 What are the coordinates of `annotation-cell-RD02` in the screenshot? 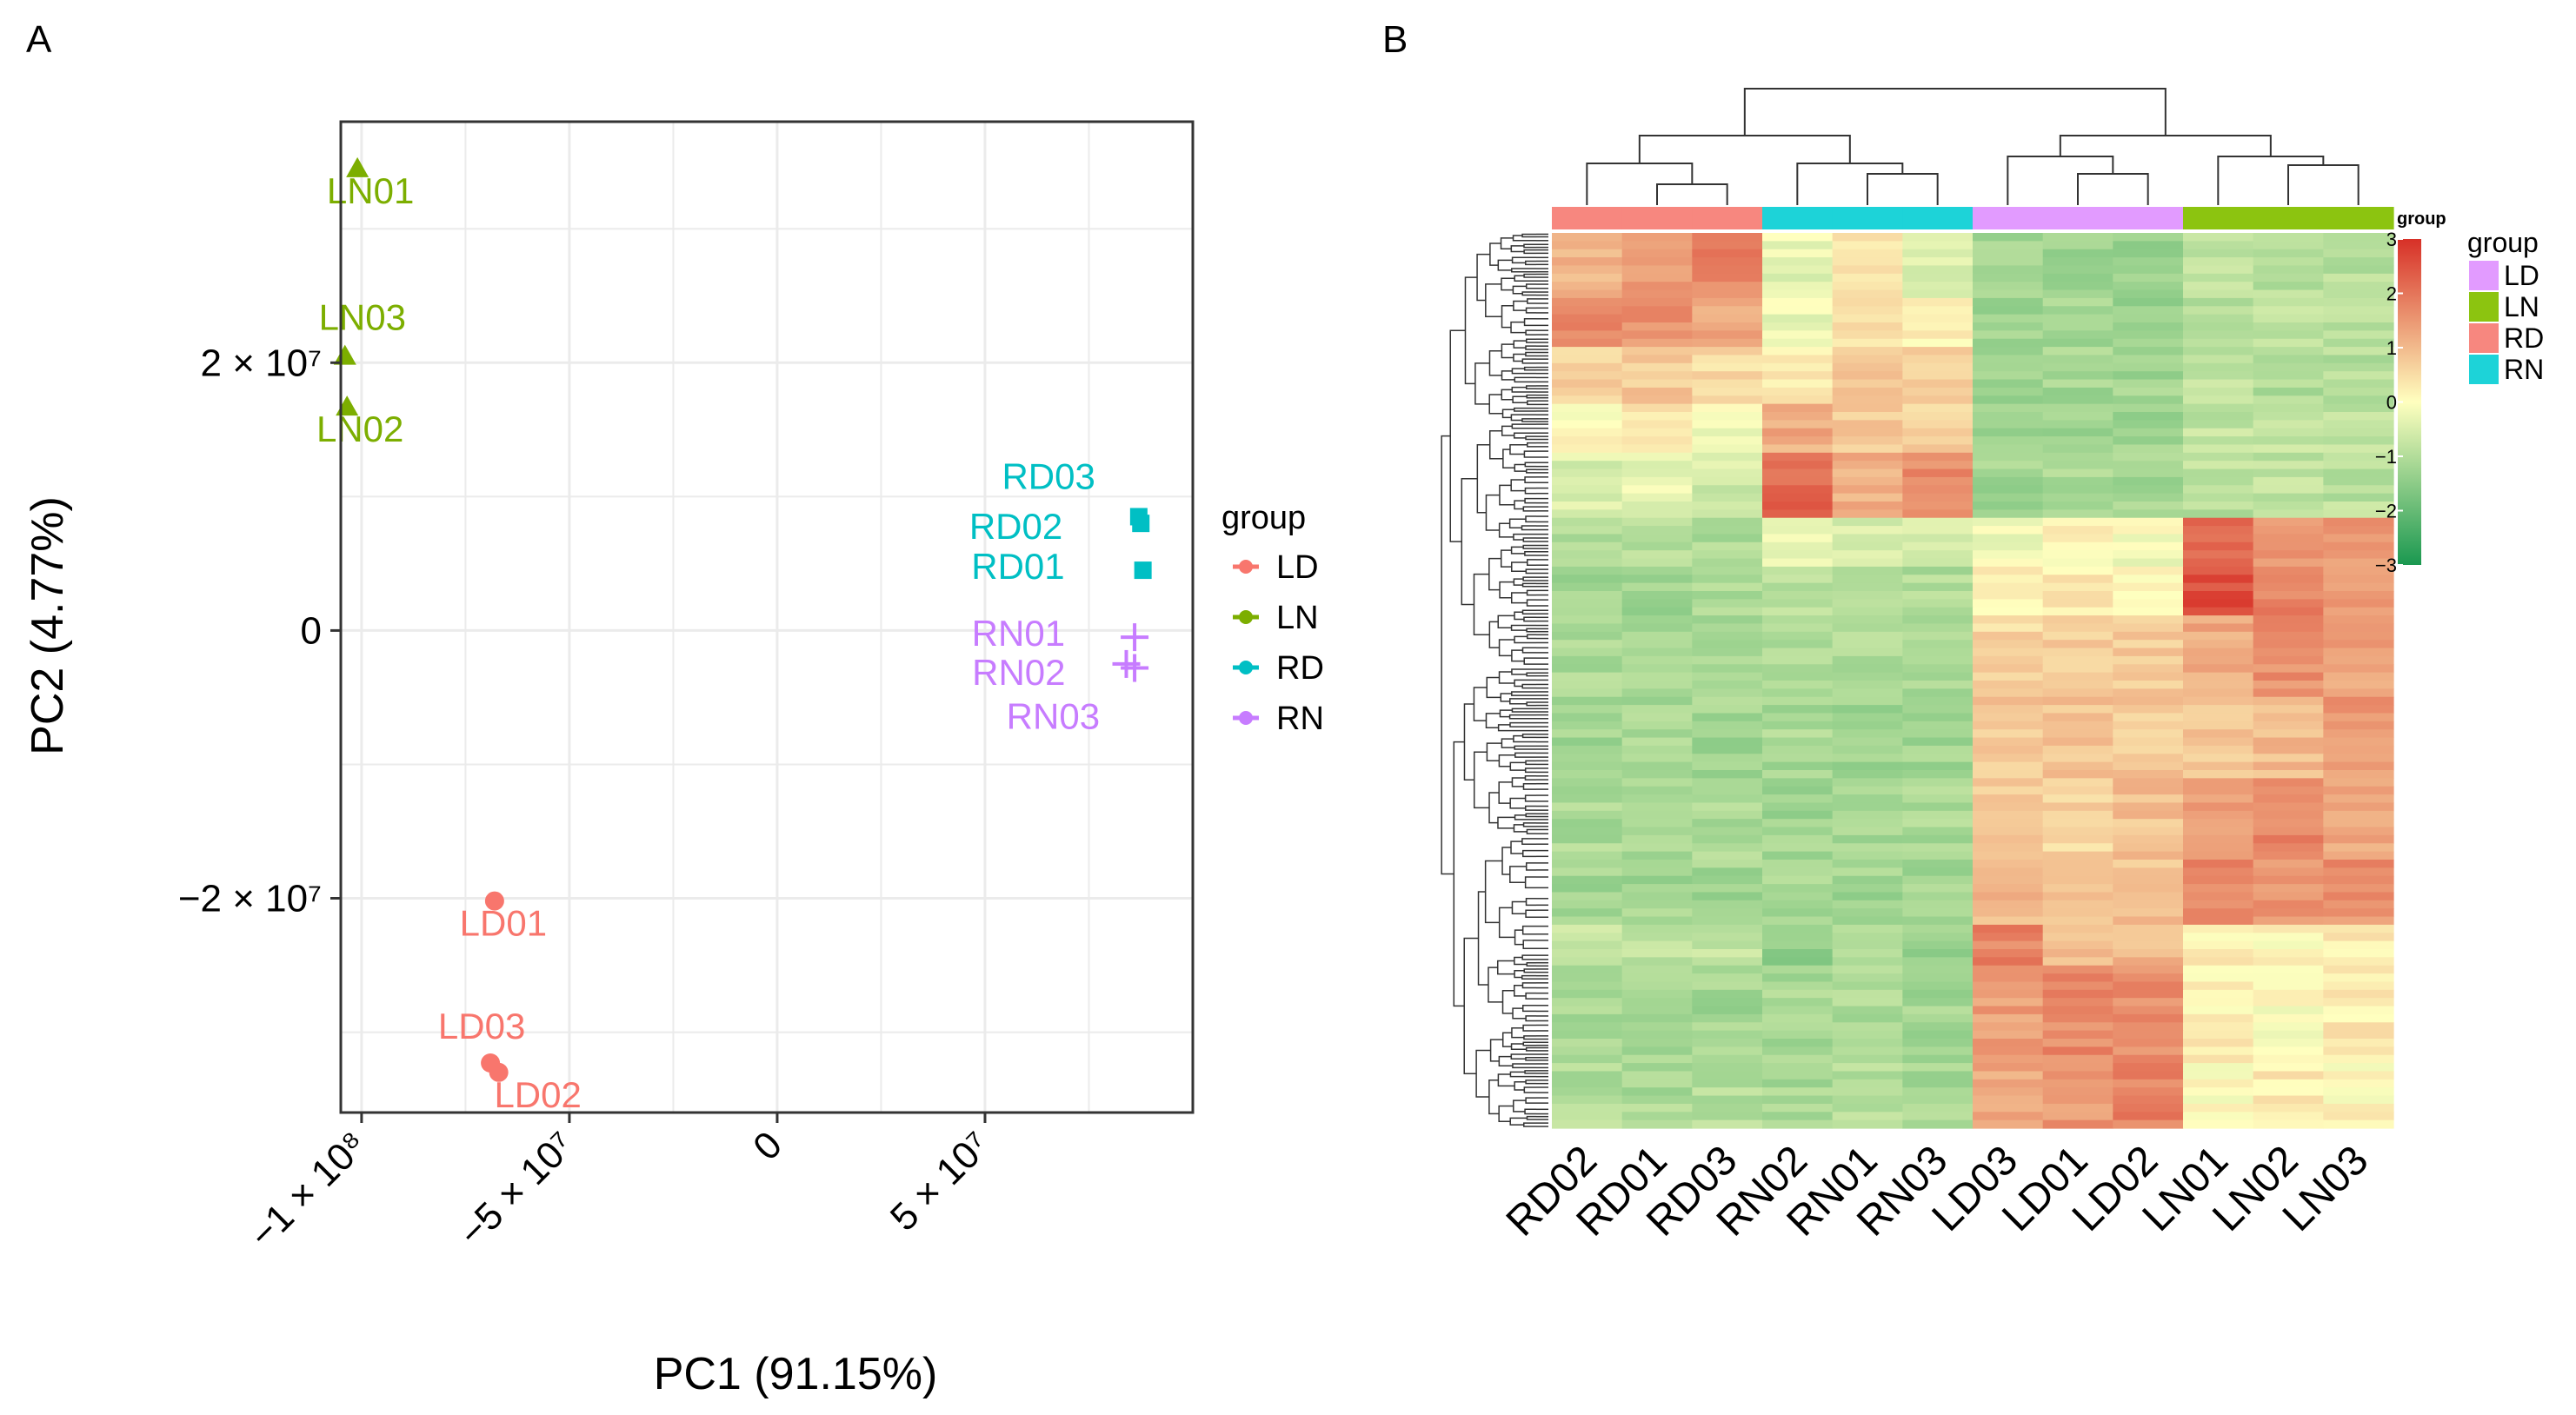 It's located at (1587, 218).